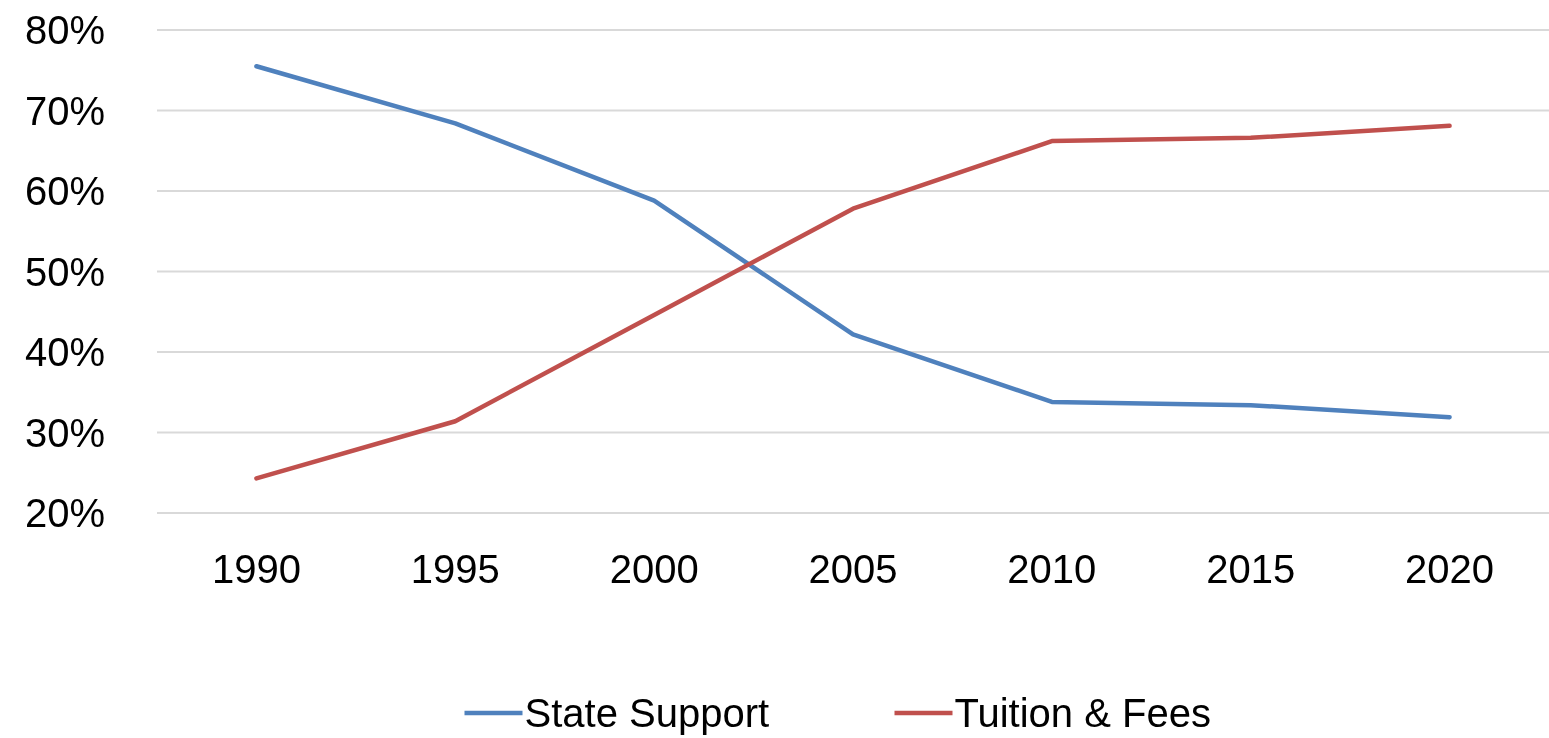 This screenshot has width=1549, height=738. What do you see at coordinates (64, 432) in the screenshot?
I see `y-tick-label: 30%` at bounding box center [64, 432].